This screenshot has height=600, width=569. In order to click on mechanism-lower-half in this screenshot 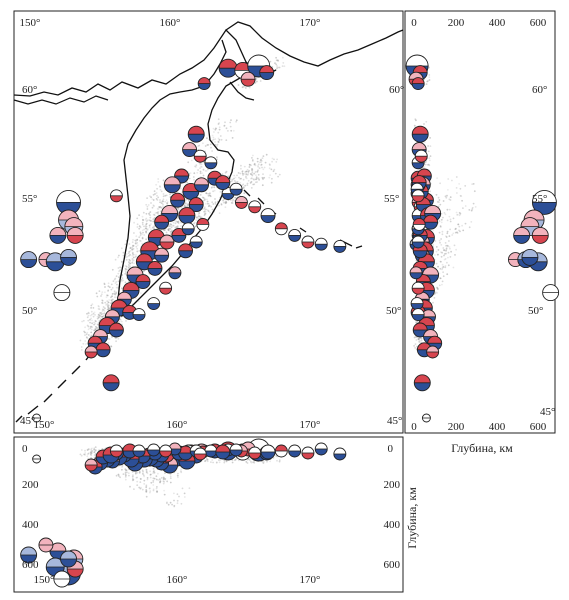, I will do `click(420, 138)`.